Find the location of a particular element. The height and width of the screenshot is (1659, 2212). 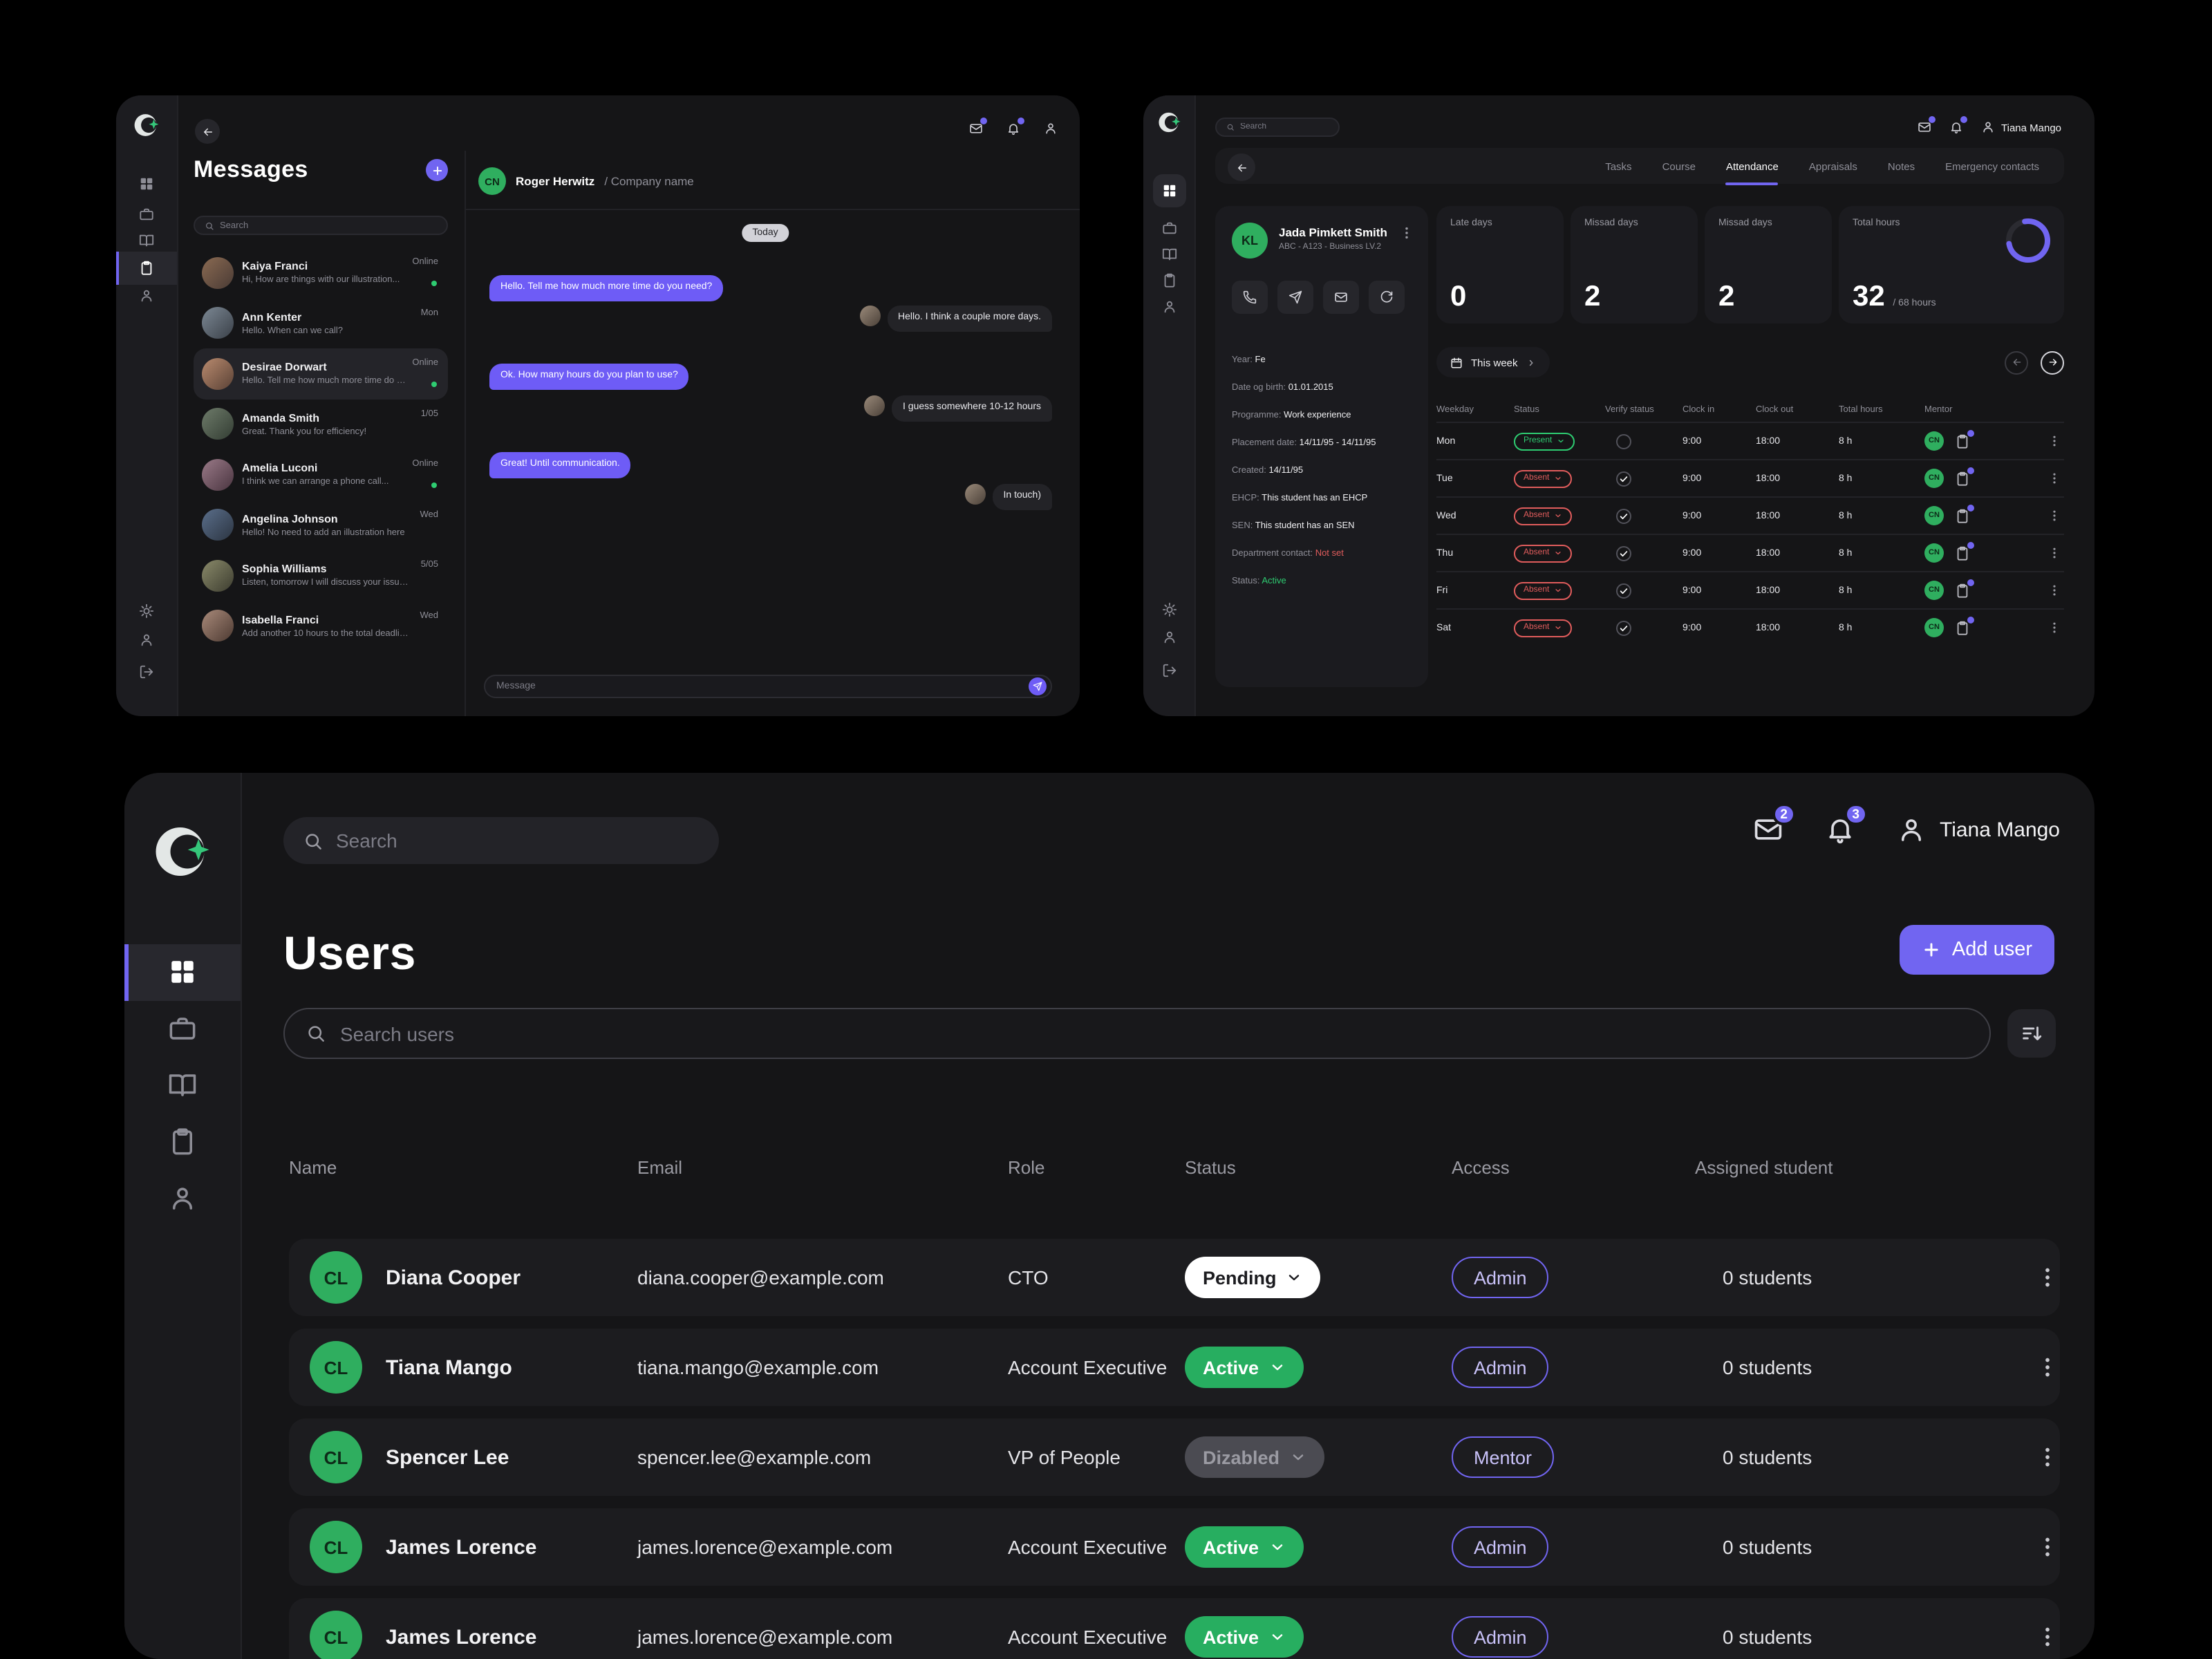

next-week-button is located at coordinates (2052, 362).